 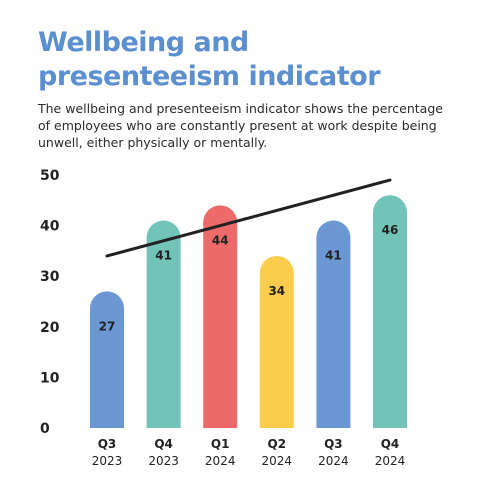 I want to click on chart-title: Wellbeing and presenteeism indicator, so click(x=209, y=59).